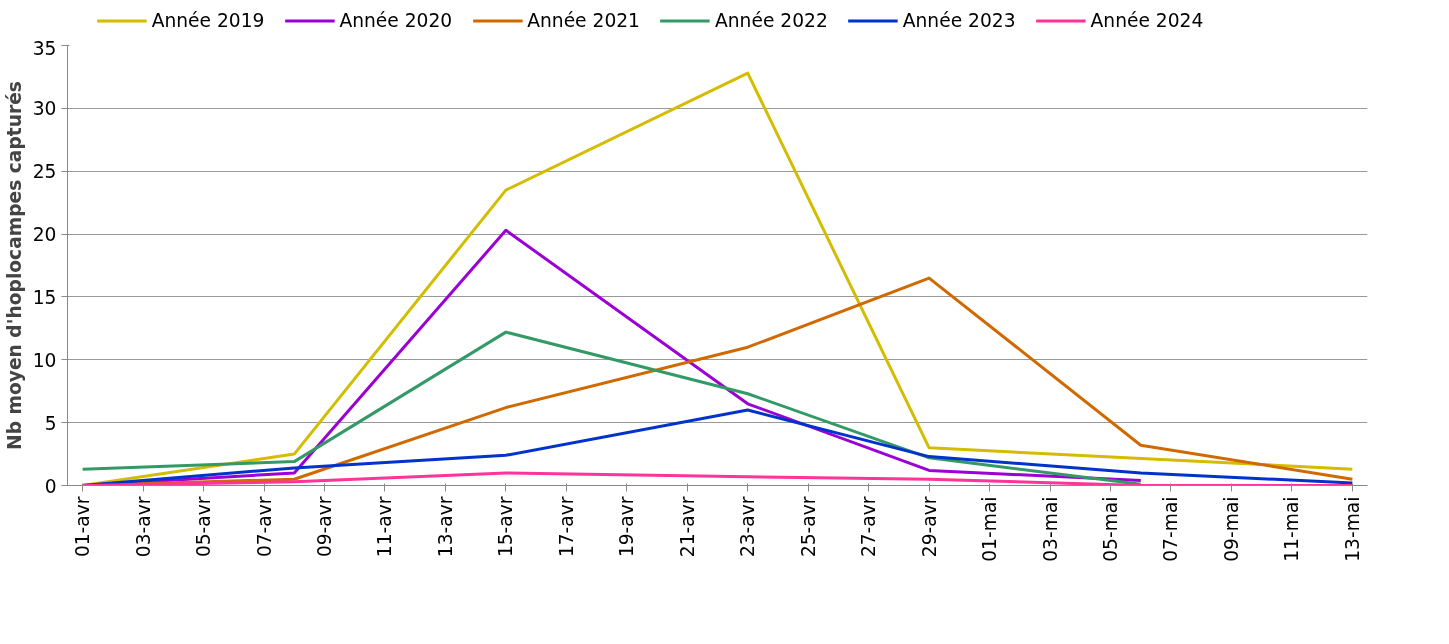  I want to click on legend-label: Année 2020, so click(396, 20).